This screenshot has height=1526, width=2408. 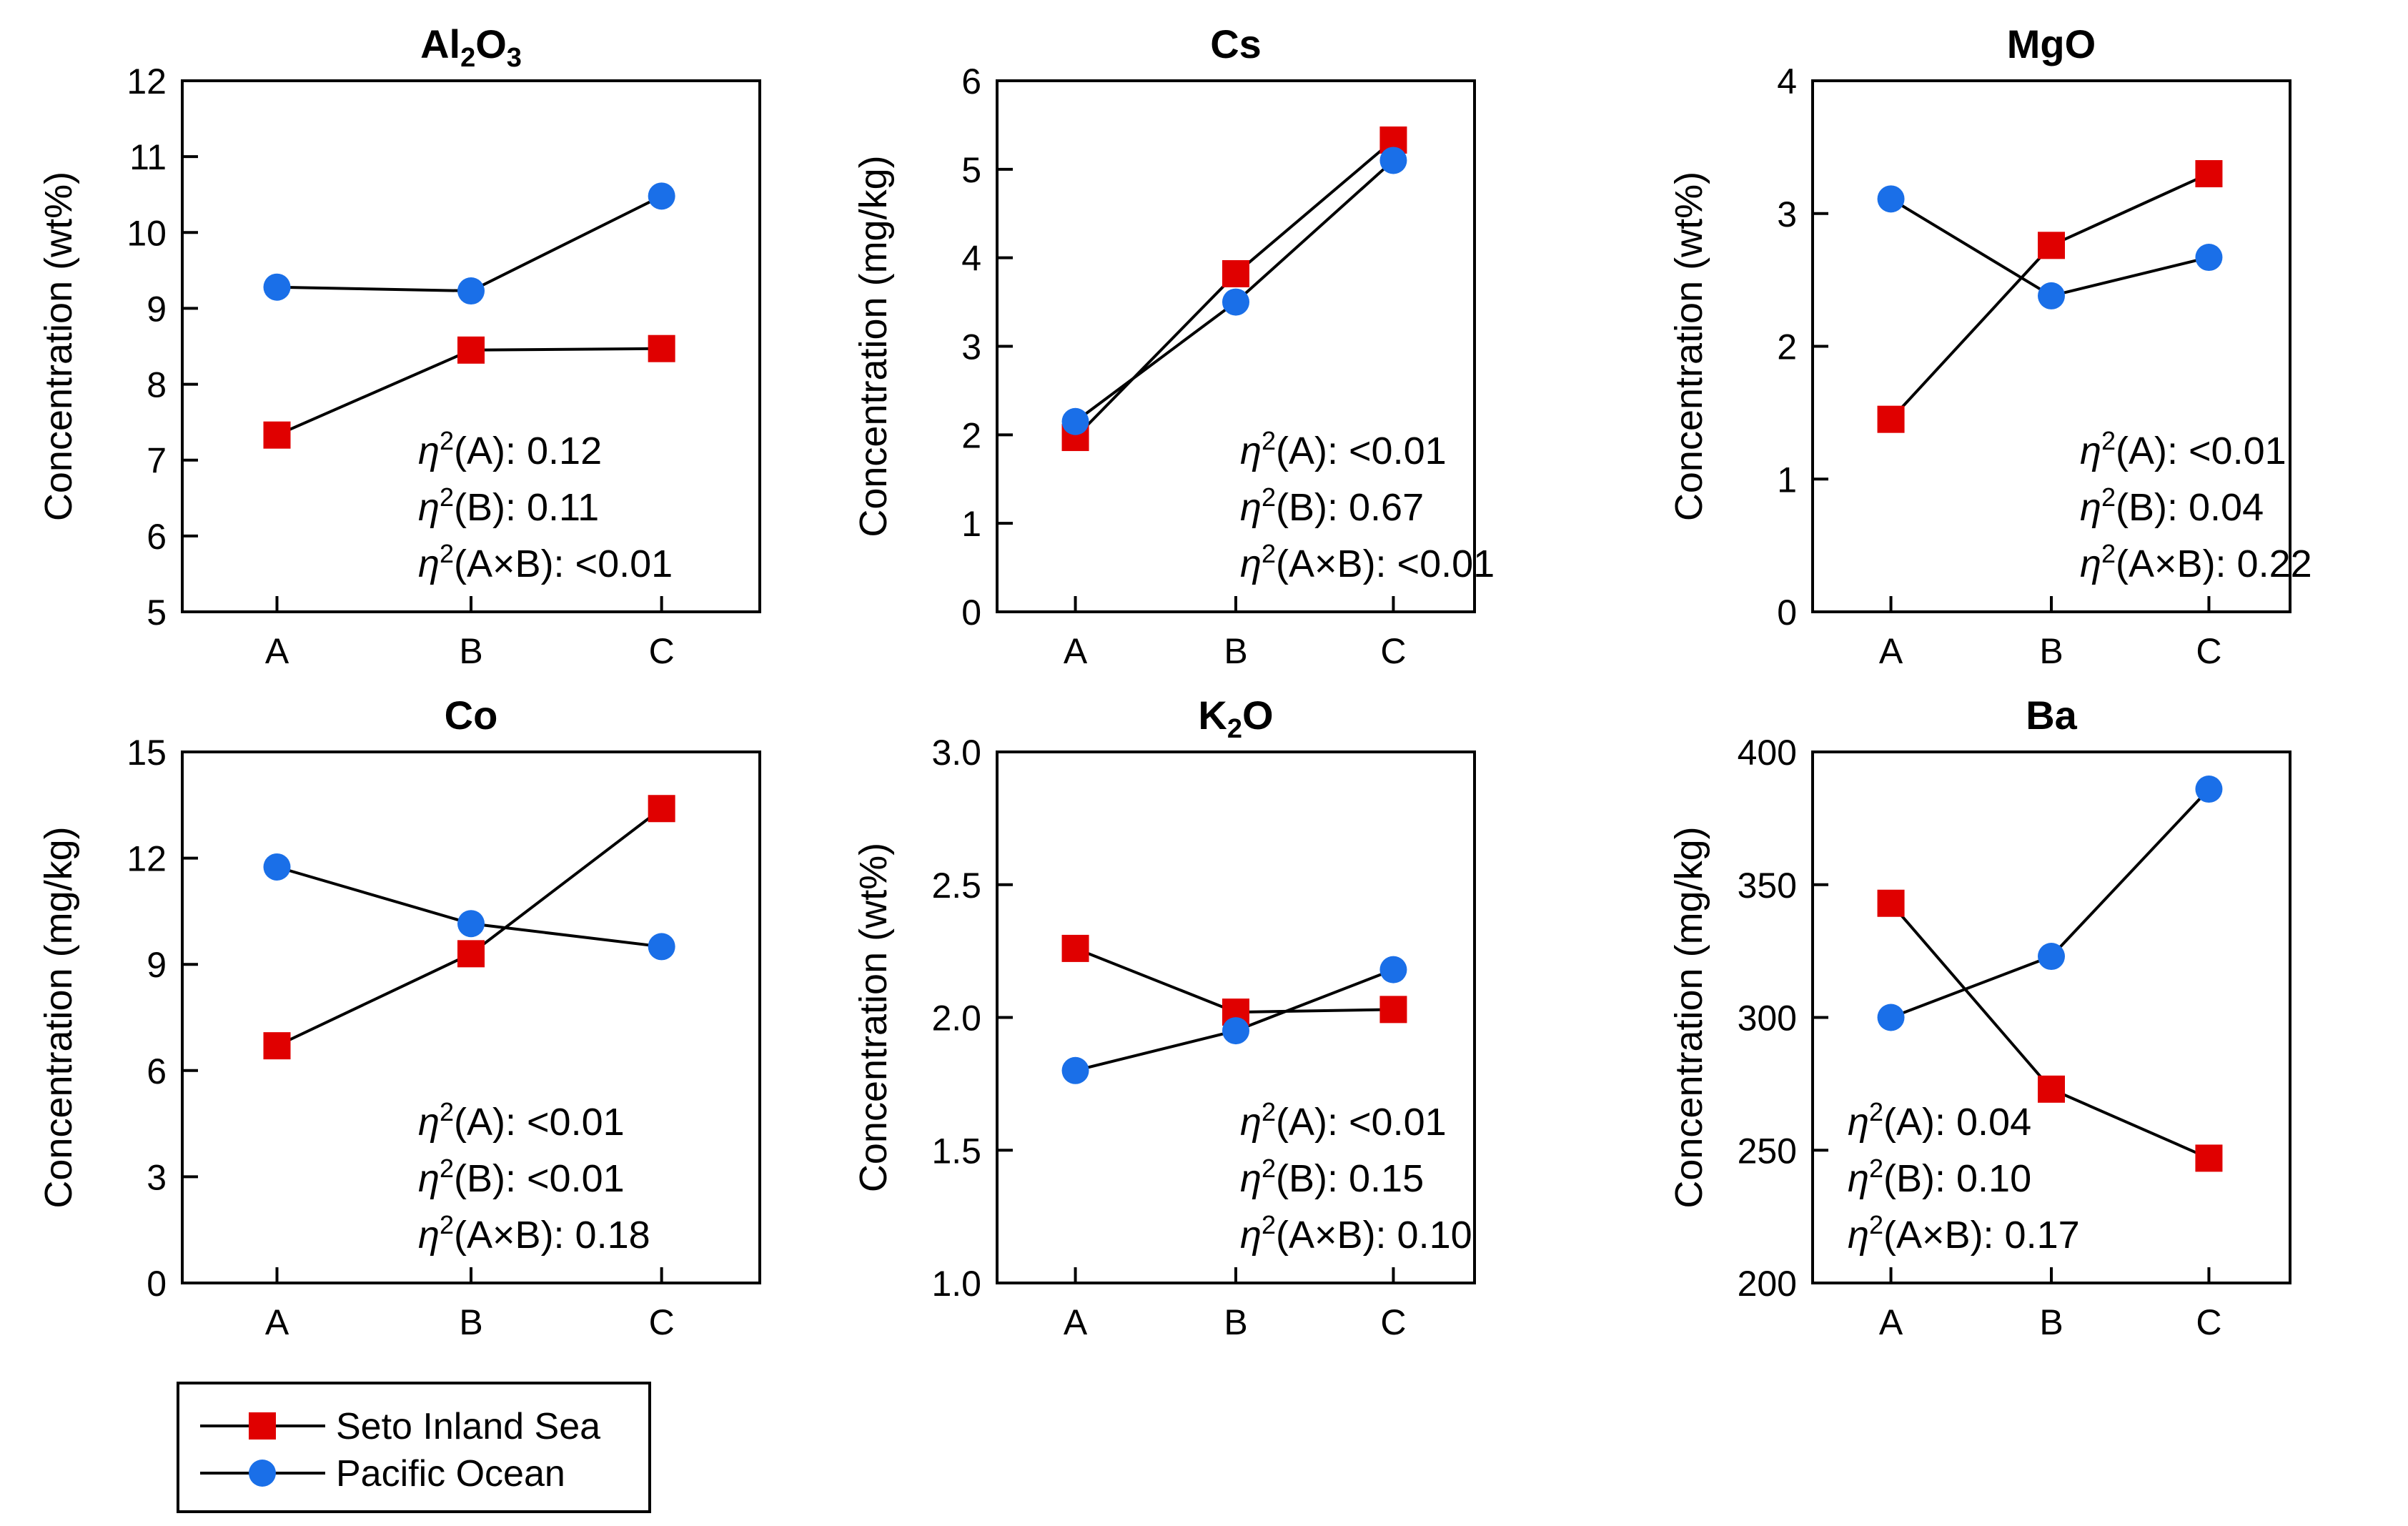 I want to click on eta-annotation: η2(A×B): 0.18, so click(x=534, y=1233).